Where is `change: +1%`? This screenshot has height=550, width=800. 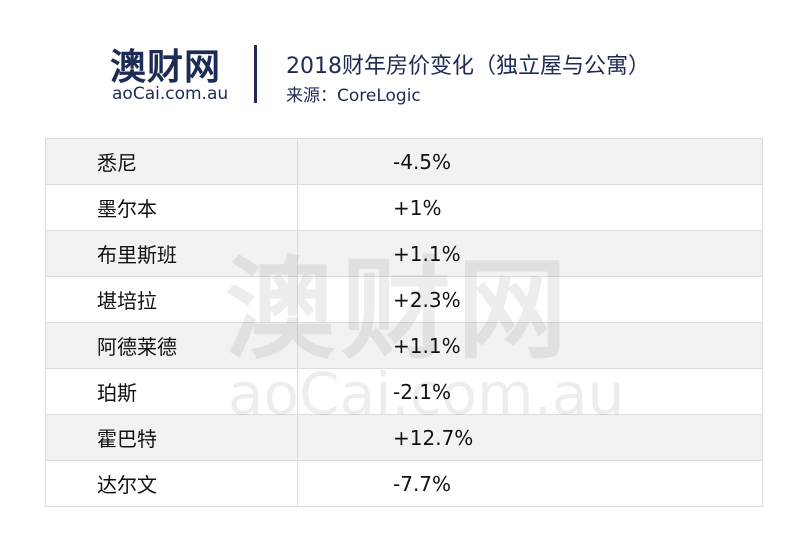
change: +1% is located at coordinates (530, 207).